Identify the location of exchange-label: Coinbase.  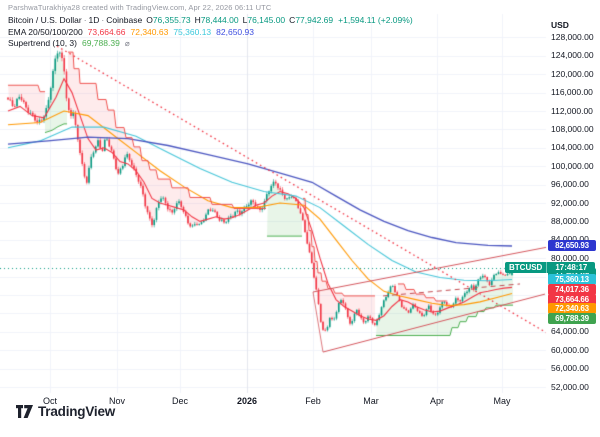
(124, 20).